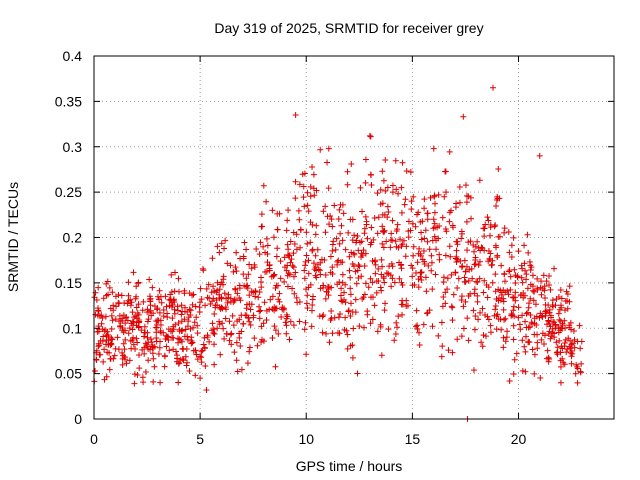  What do you see at coordinates (73, 328) in the screenshot?
I see `y-tick-label: 0.1` at bounding box center [73, 328].